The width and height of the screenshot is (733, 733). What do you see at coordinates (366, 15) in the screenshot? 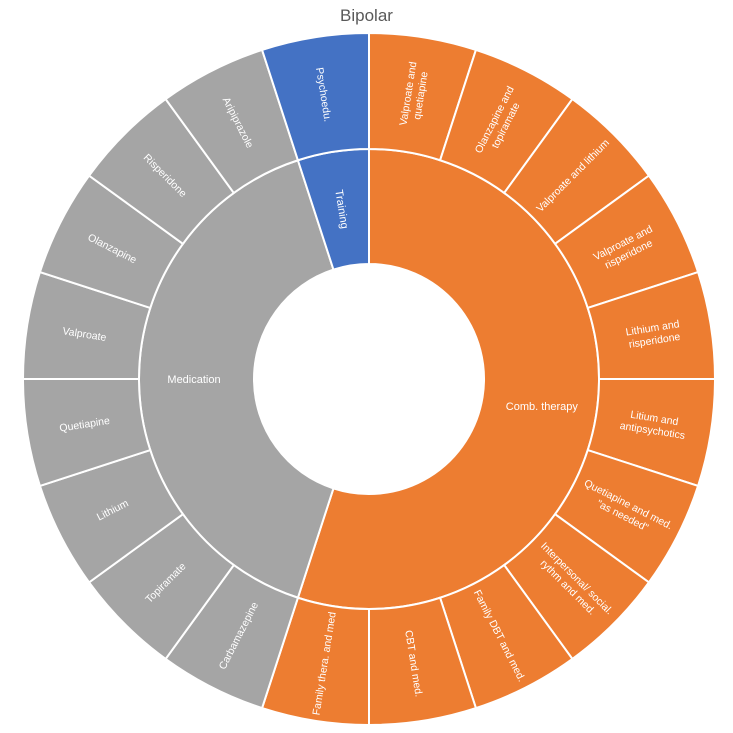
I see `chart-title: Bipolar` at bounding box center [366, 15].